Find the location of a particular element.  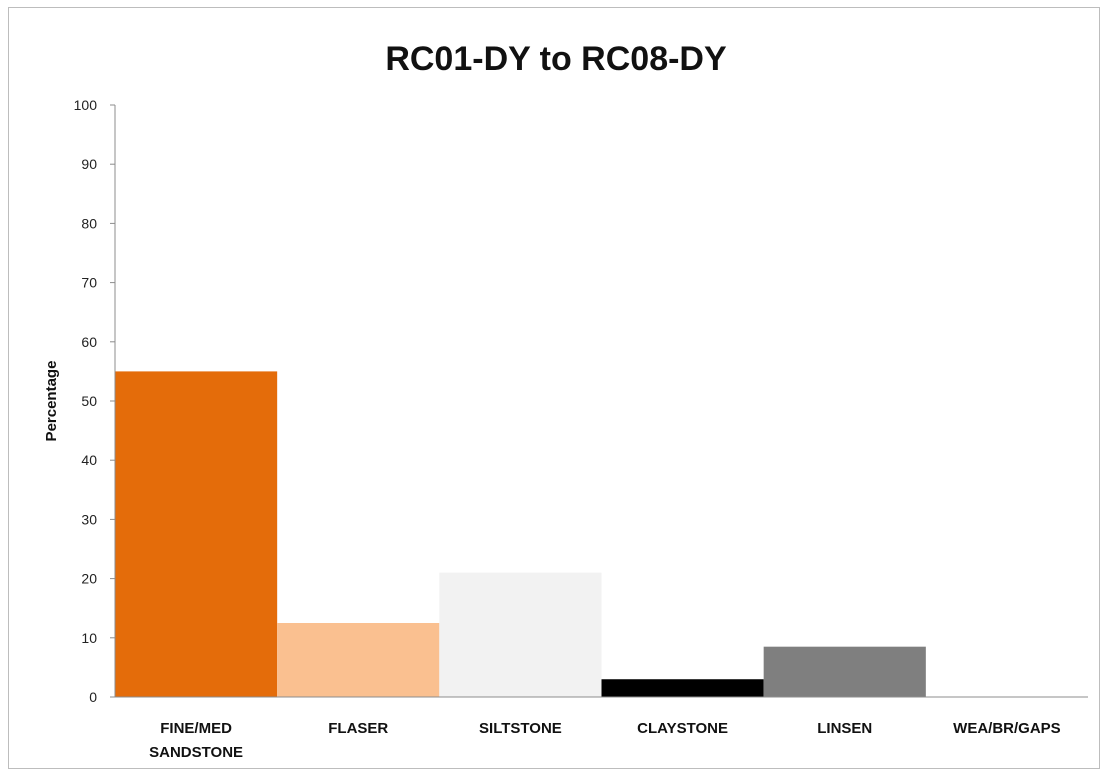

x-category-label: WEA/BR/GAPS is located at coordinates (1007, 728).